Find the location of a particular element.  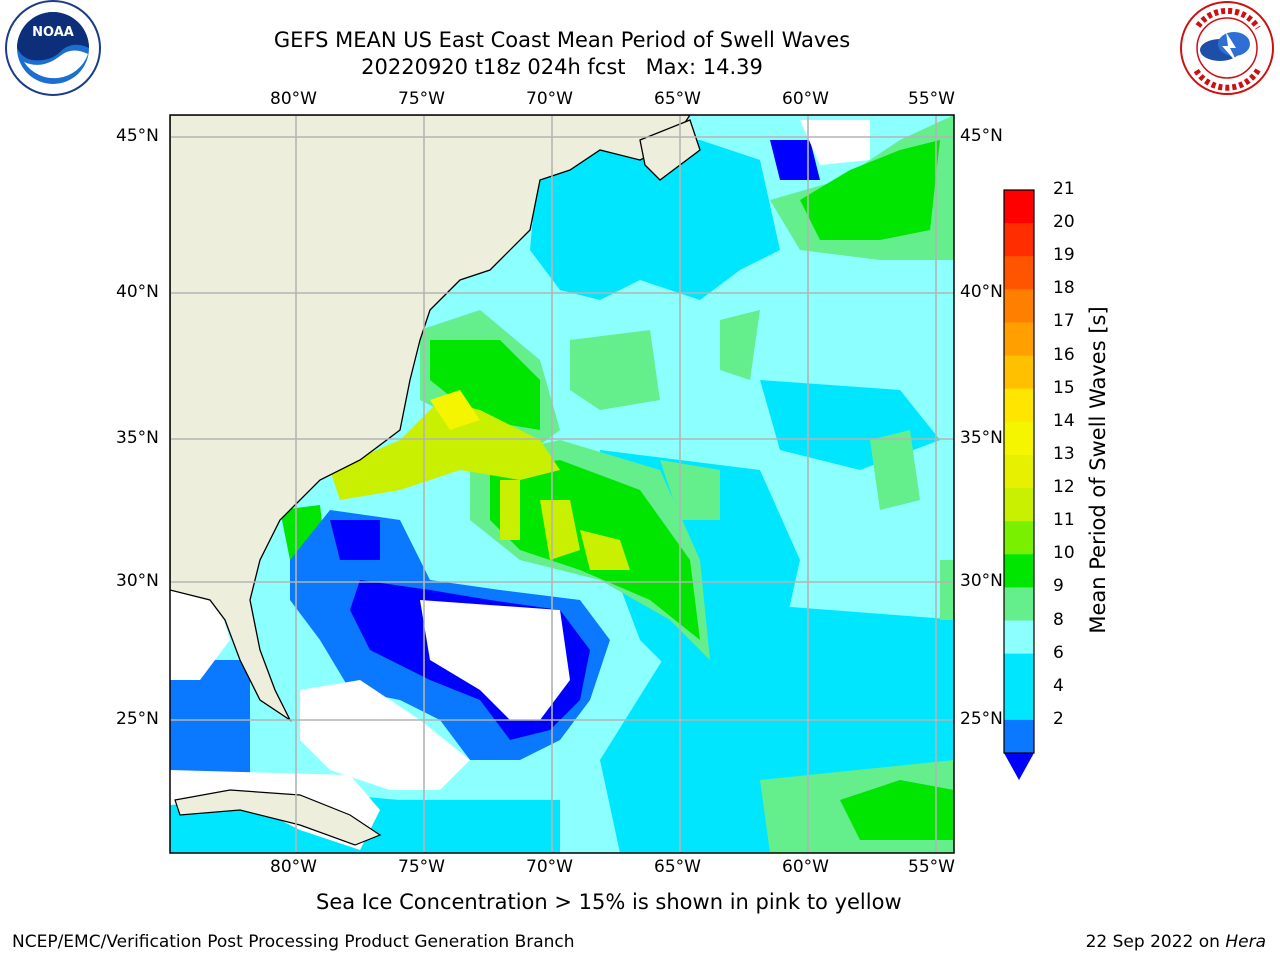

colorbar-tick-label: 4 is located at coordinates (1058, 685).